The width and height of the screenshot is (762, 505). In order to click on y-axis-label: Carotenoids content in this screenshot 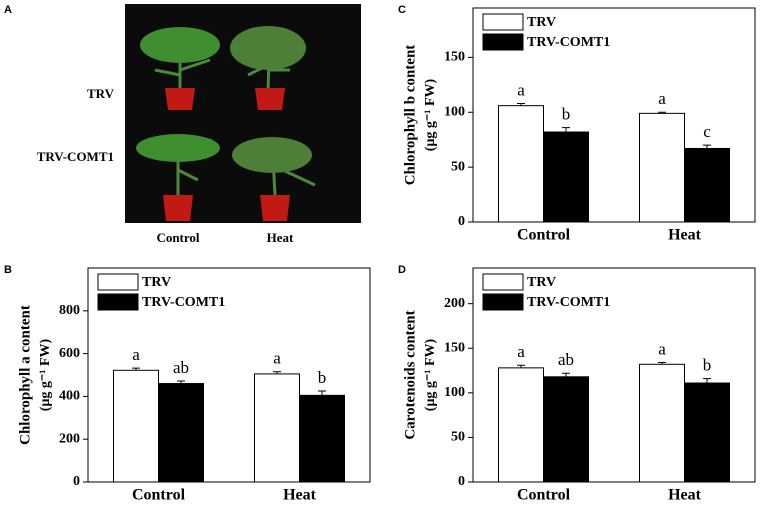, I will do `click(410, 374)`.